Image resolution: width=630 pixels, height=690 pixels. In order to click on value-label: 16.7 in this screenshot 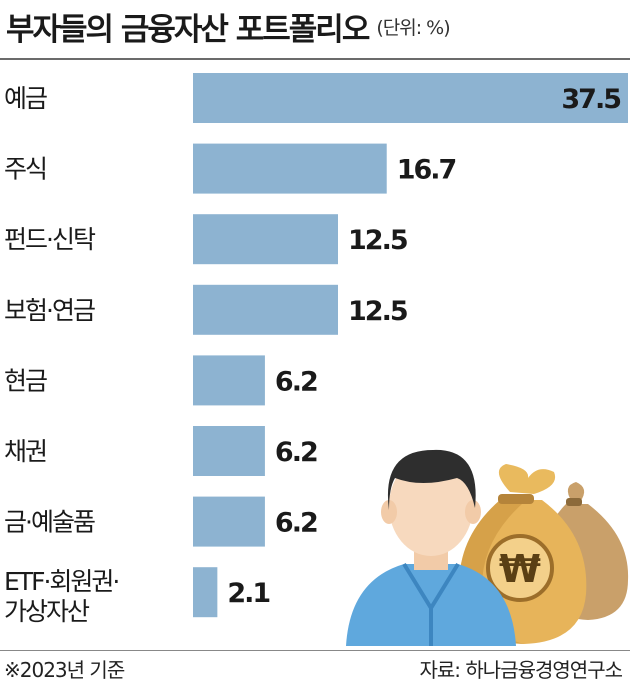, I will do `click(426, 170)`.